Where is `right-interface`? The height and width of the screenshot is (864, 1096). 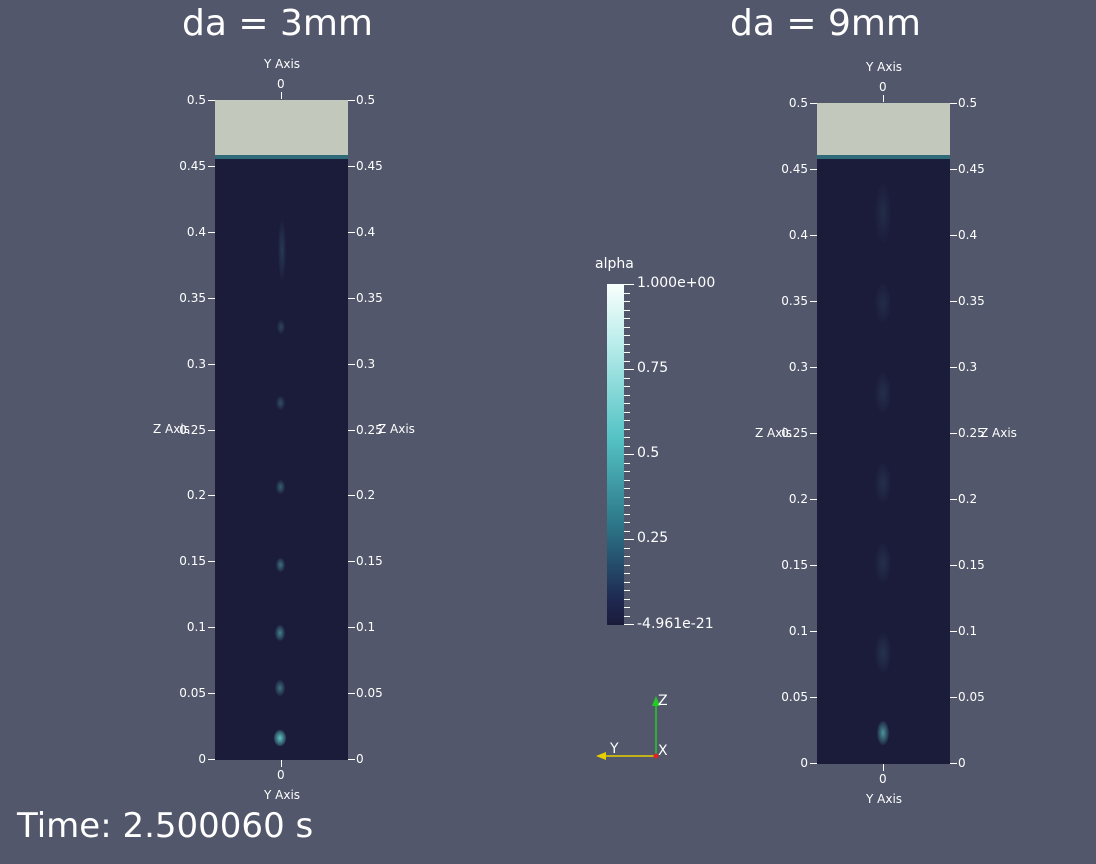 right-interface is located at coordinates (883, 157).